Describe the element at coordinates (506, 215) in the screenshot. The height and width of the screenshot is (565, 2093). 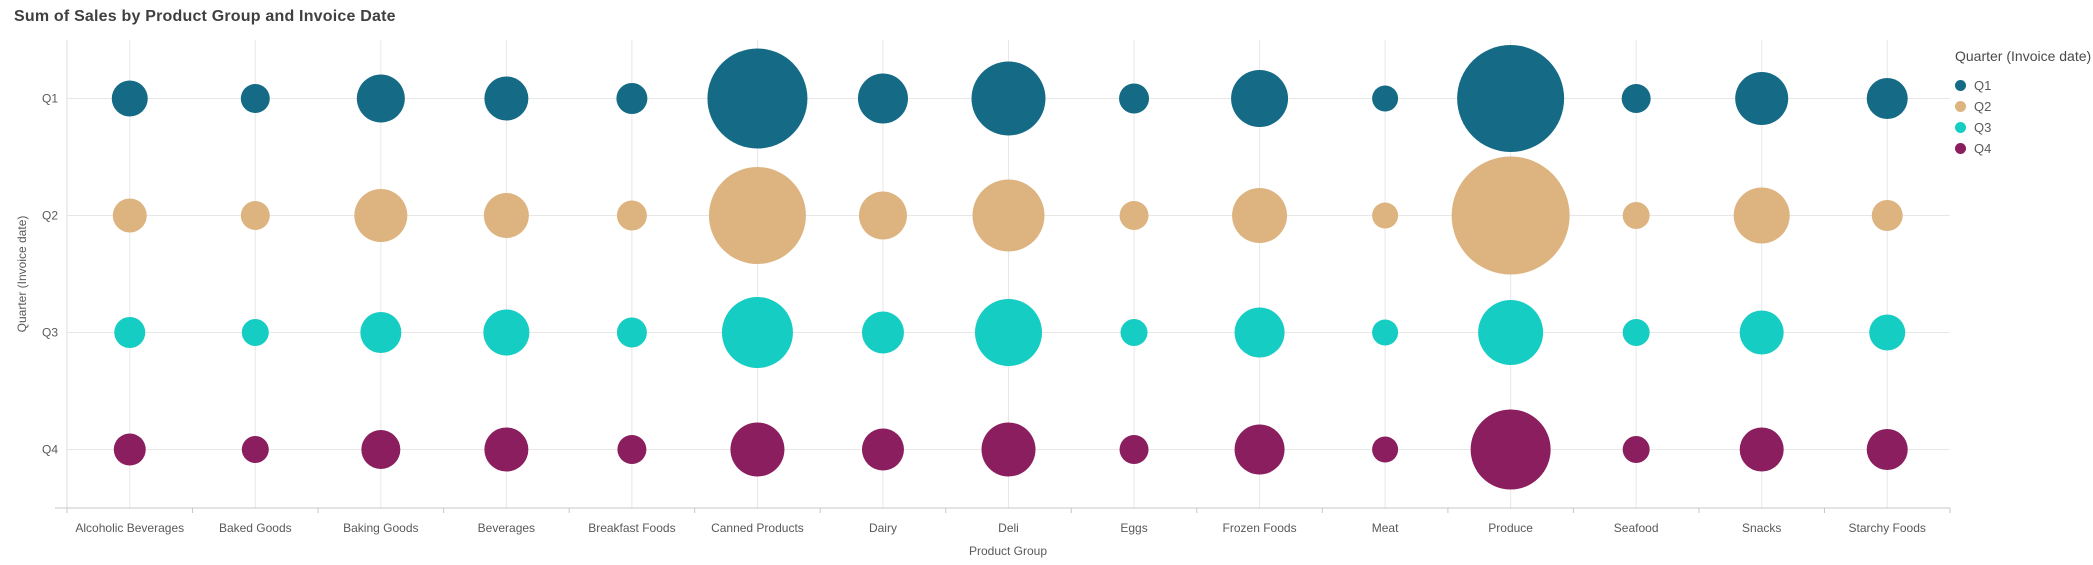
I see `bubble-q2-beverages` at that location.